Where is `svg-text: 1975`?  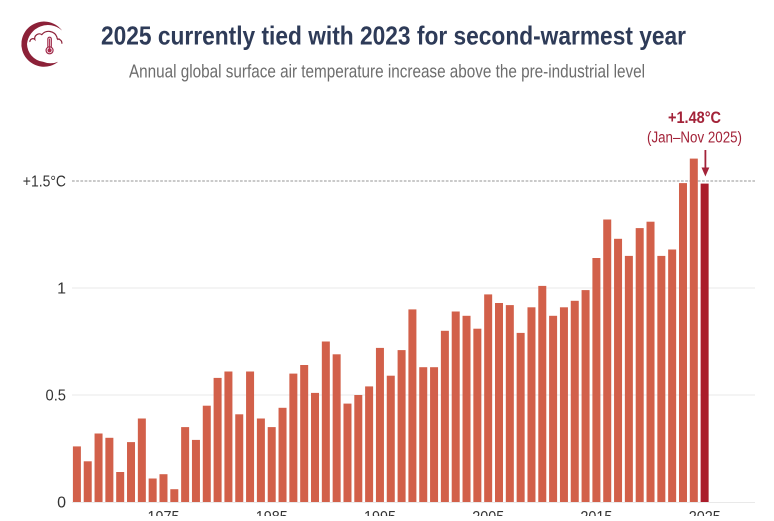
svg-text: 1975 is located at coordinates (164, 512).